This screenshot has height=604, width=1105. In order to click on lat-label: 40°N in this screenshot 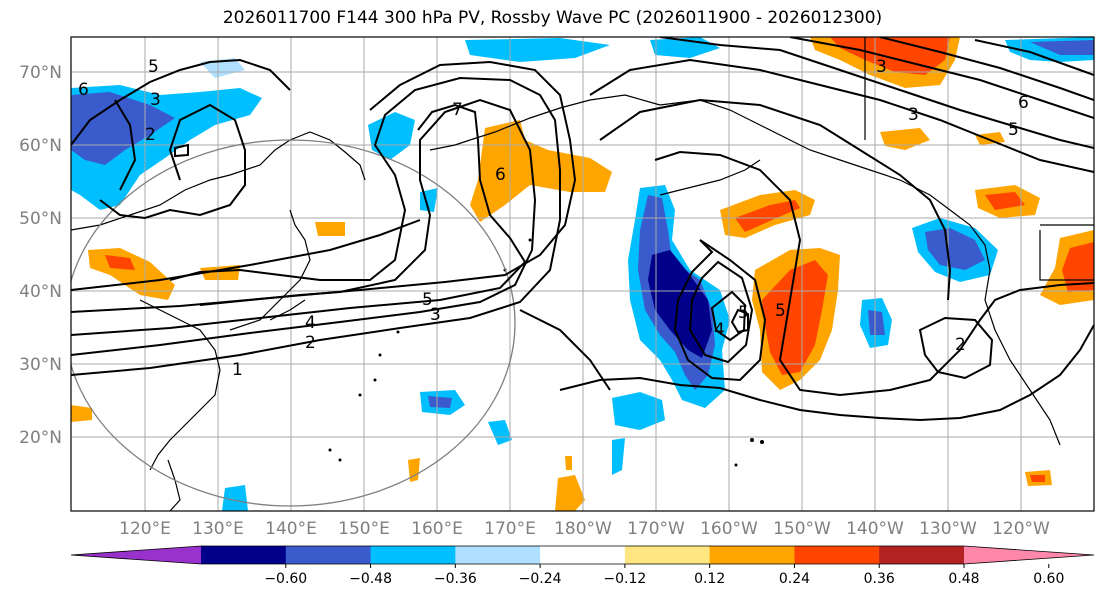, I will do `click(40, 292)`.